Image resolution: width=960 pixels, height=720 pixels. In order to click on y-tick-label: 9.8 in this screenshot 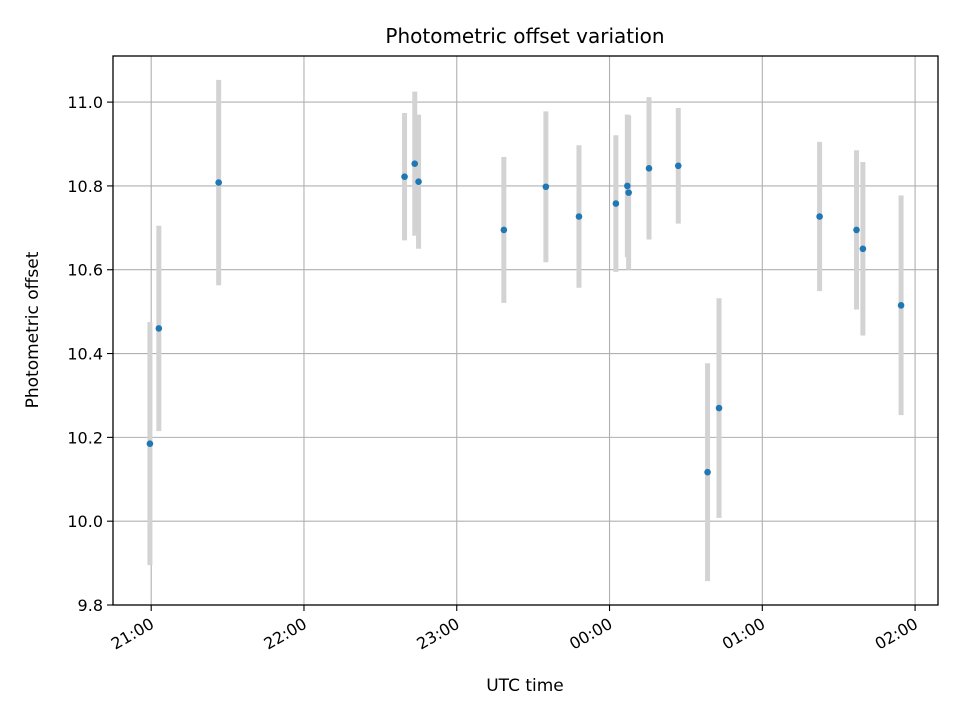, I will do `click(90, 605)`.